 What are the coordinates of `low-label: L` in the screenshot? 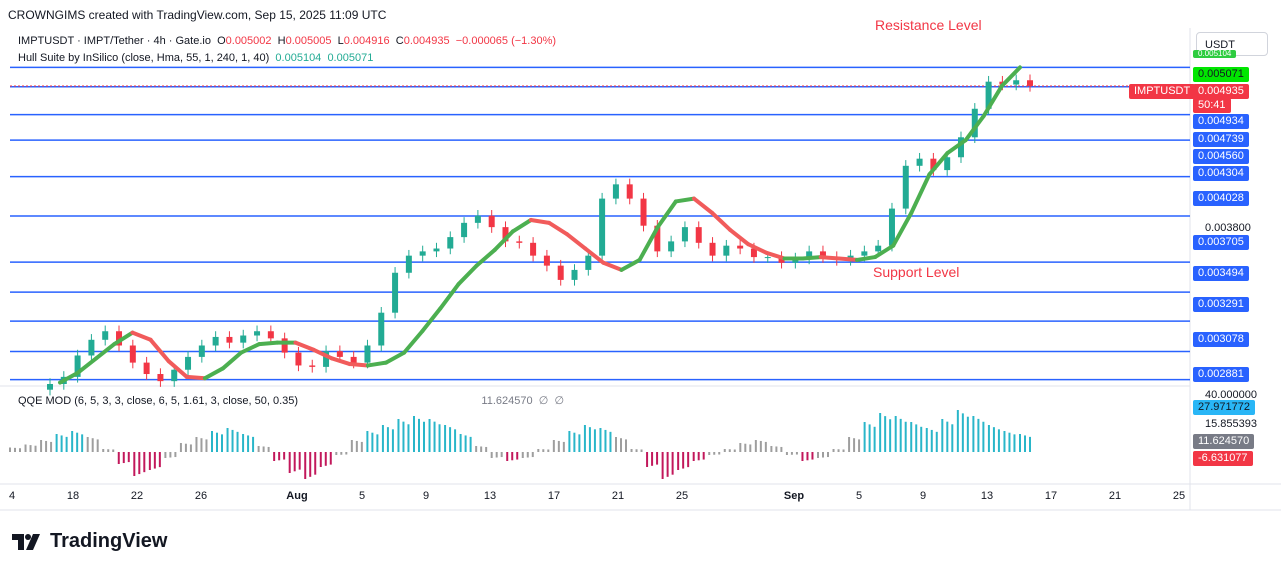 It's located at (340, 41).